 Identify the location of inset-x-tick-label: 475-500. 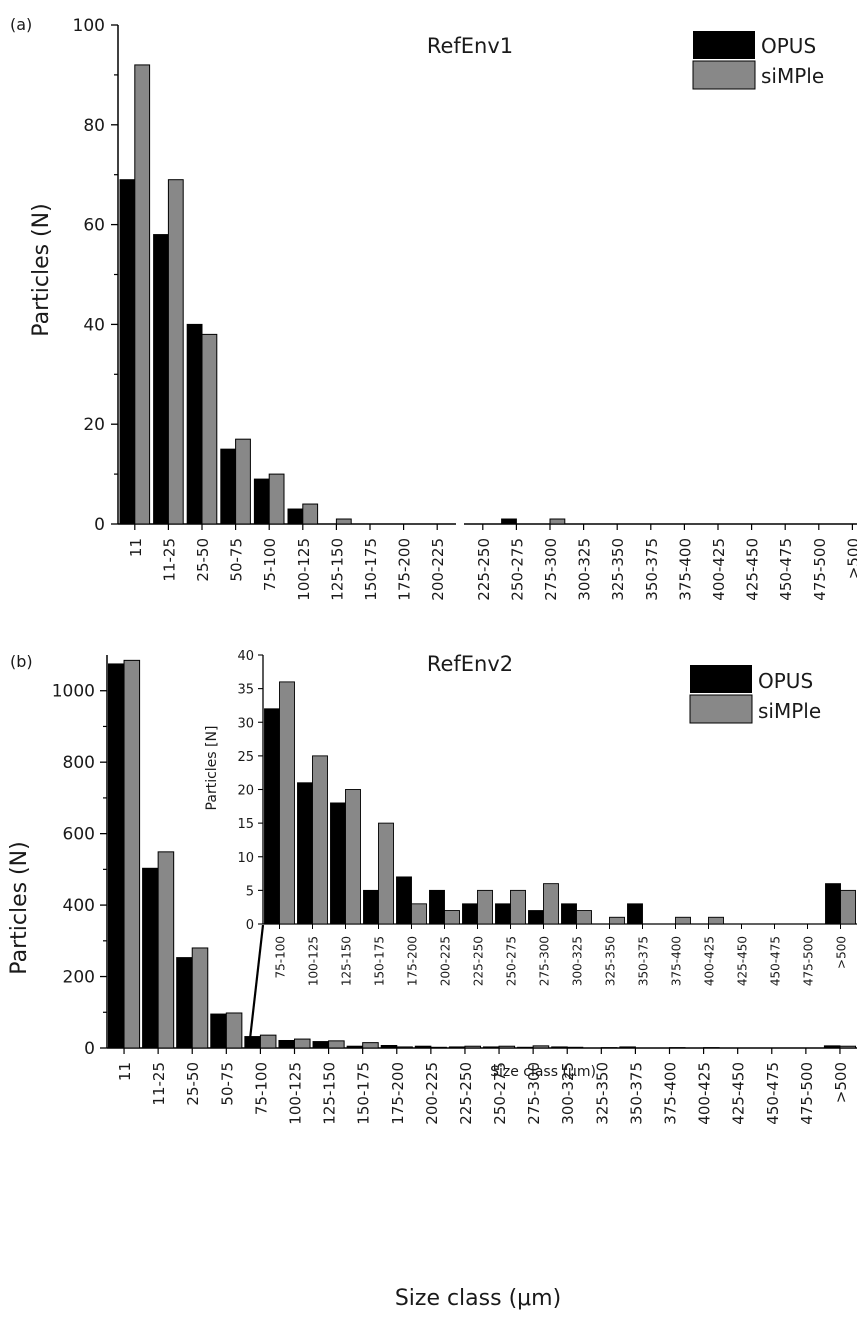
(809, 961).